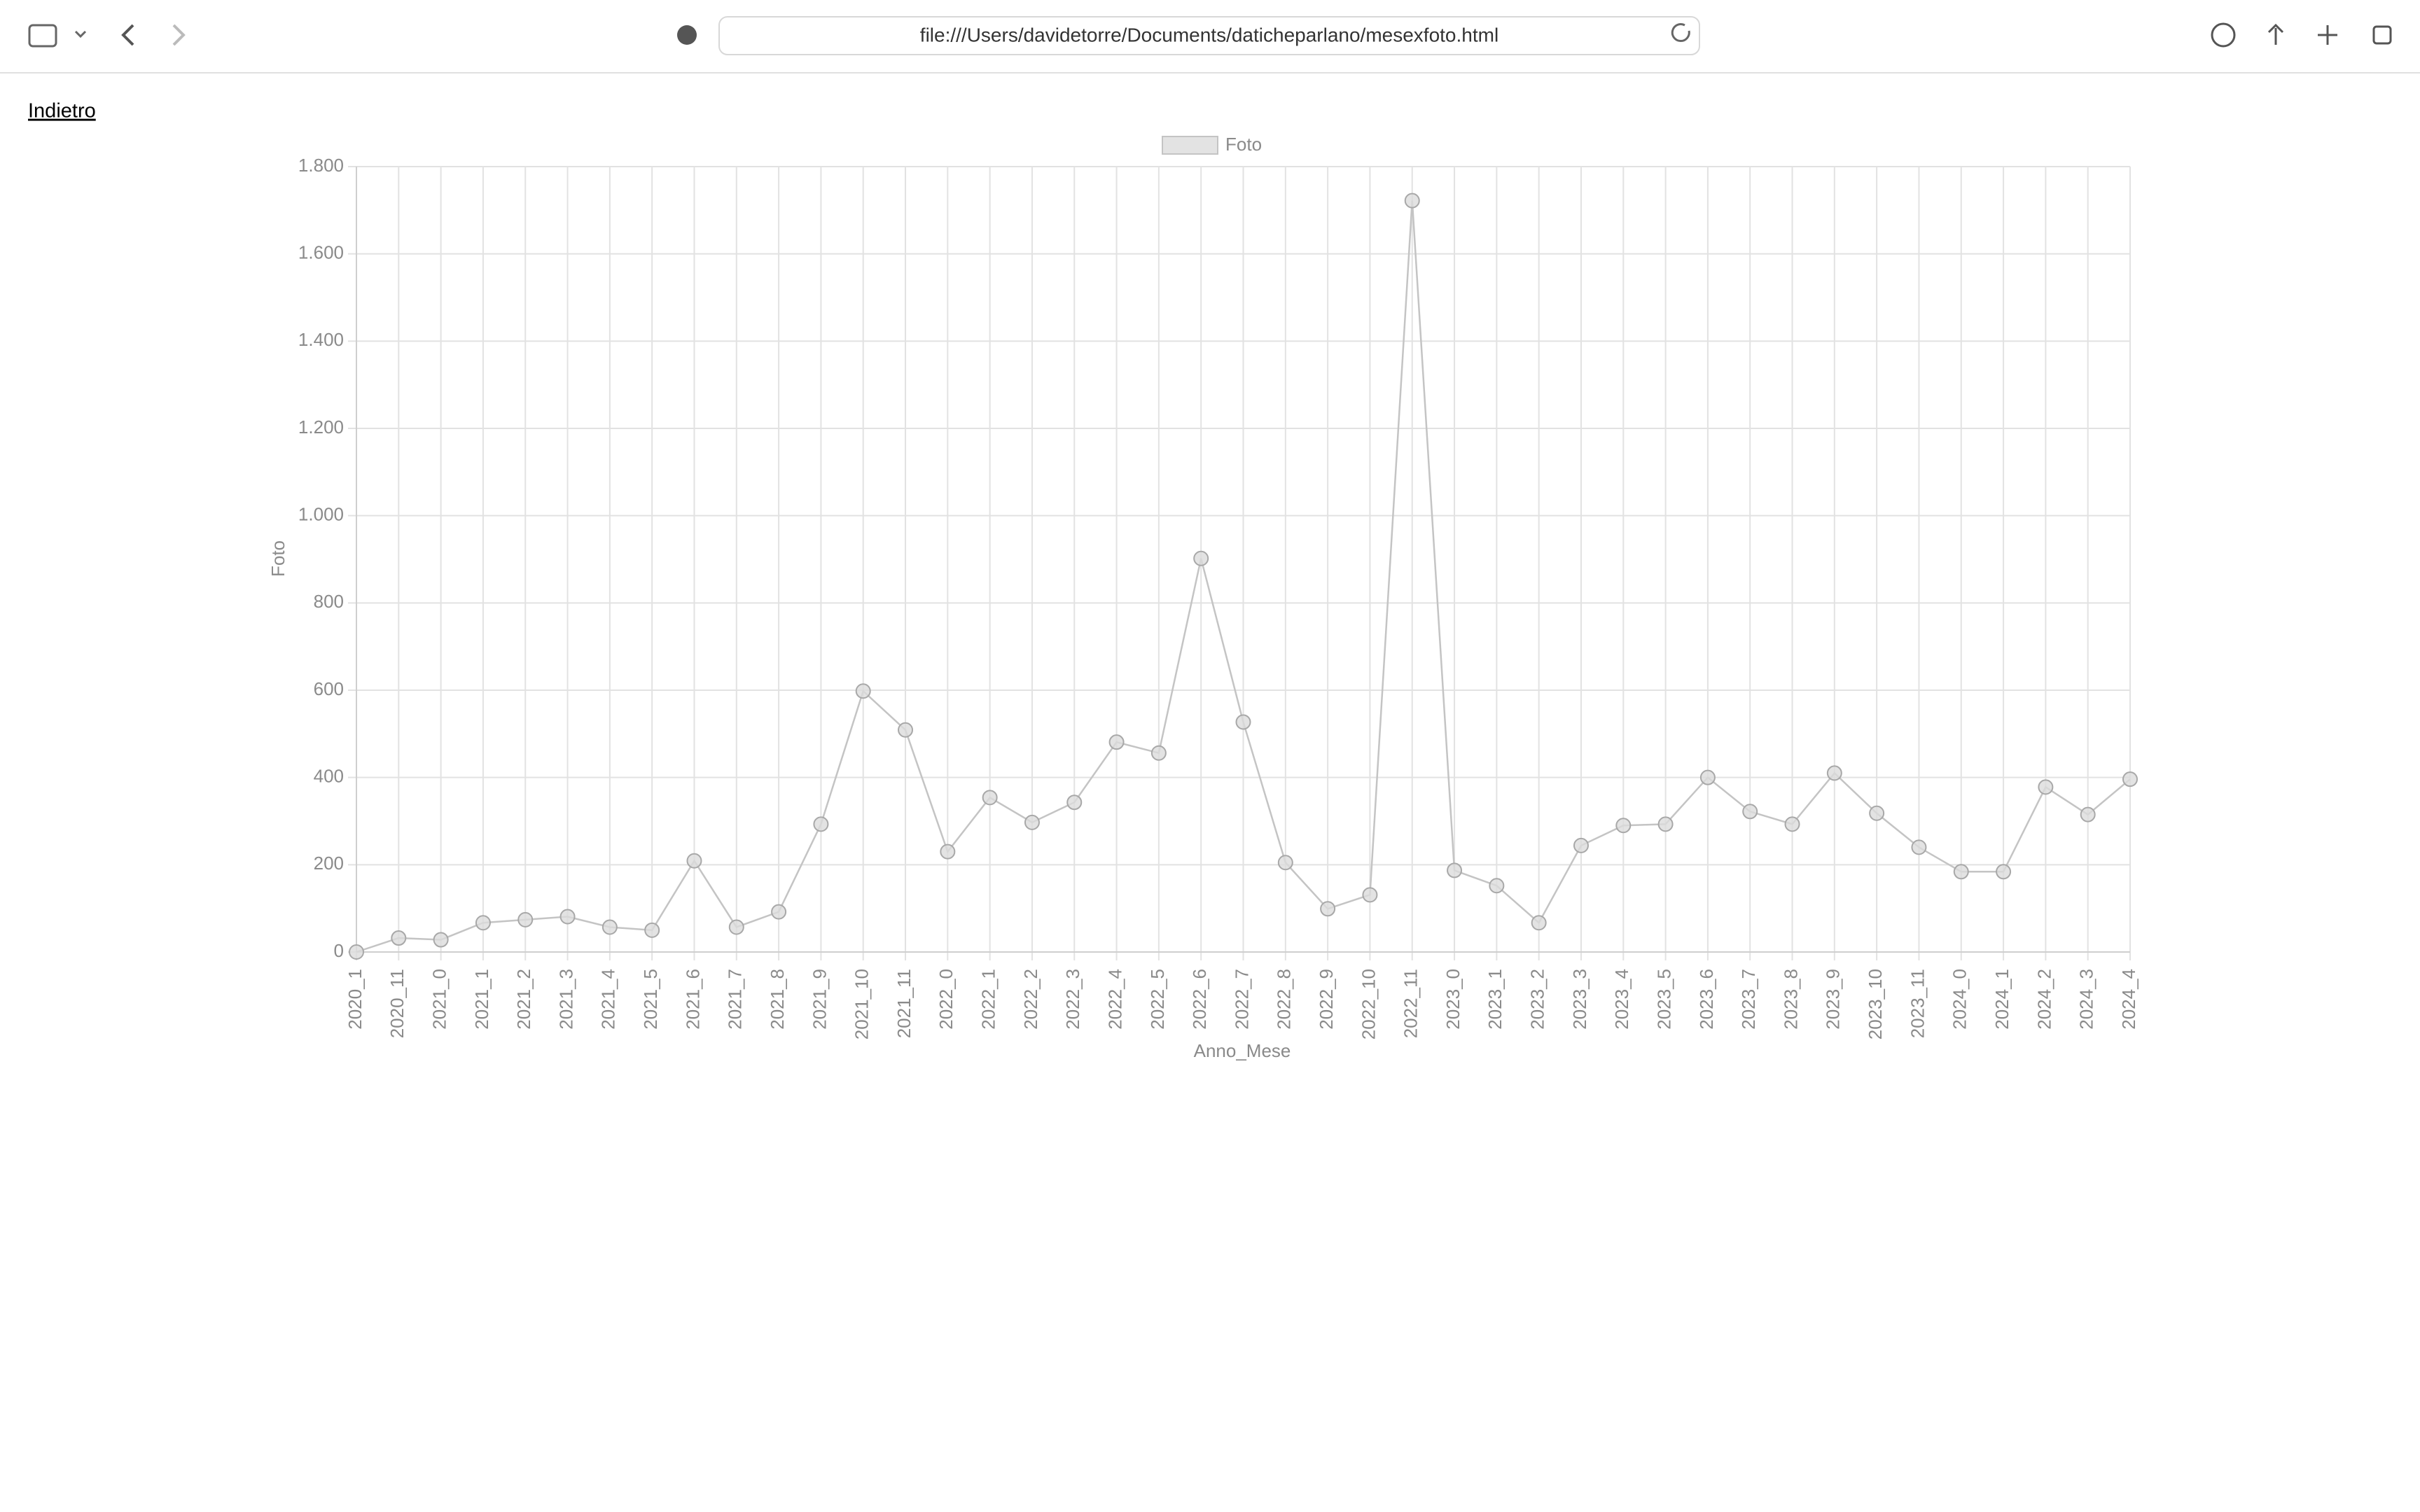 This screenshot has width=2420, height=1512. Describe the element at coordinates (2327, 35) in the screenshot. I see `new-tab-button` at that location.